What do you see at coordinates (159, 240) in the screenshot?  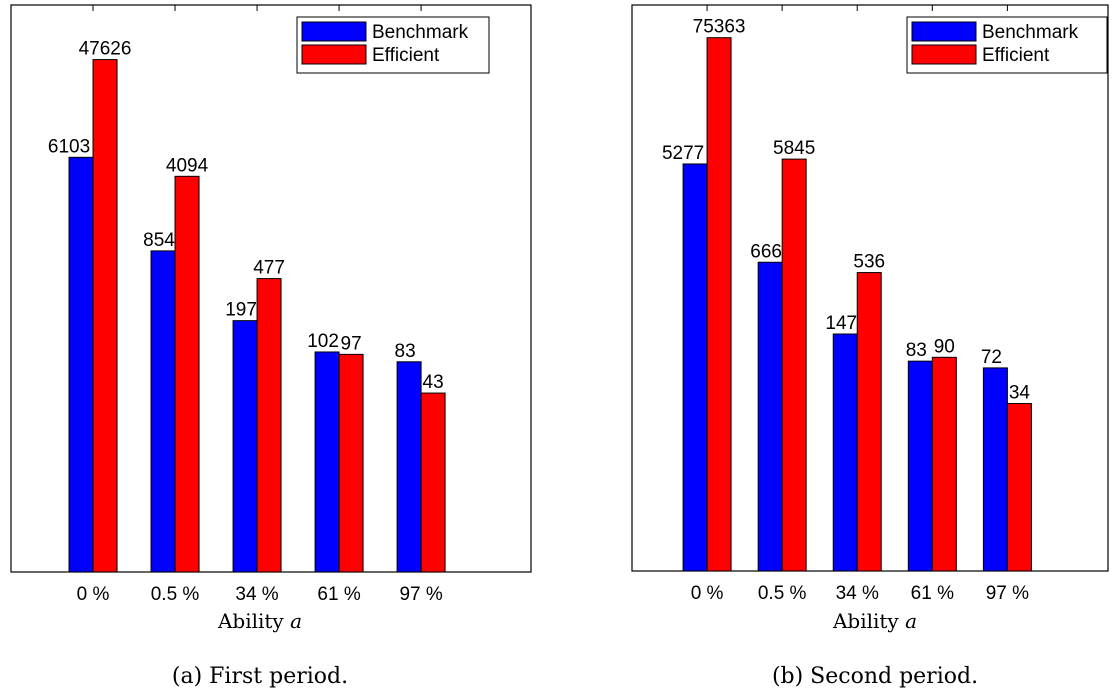 I see `data-label-benchmark: 854` at bounding box center [159, 240].